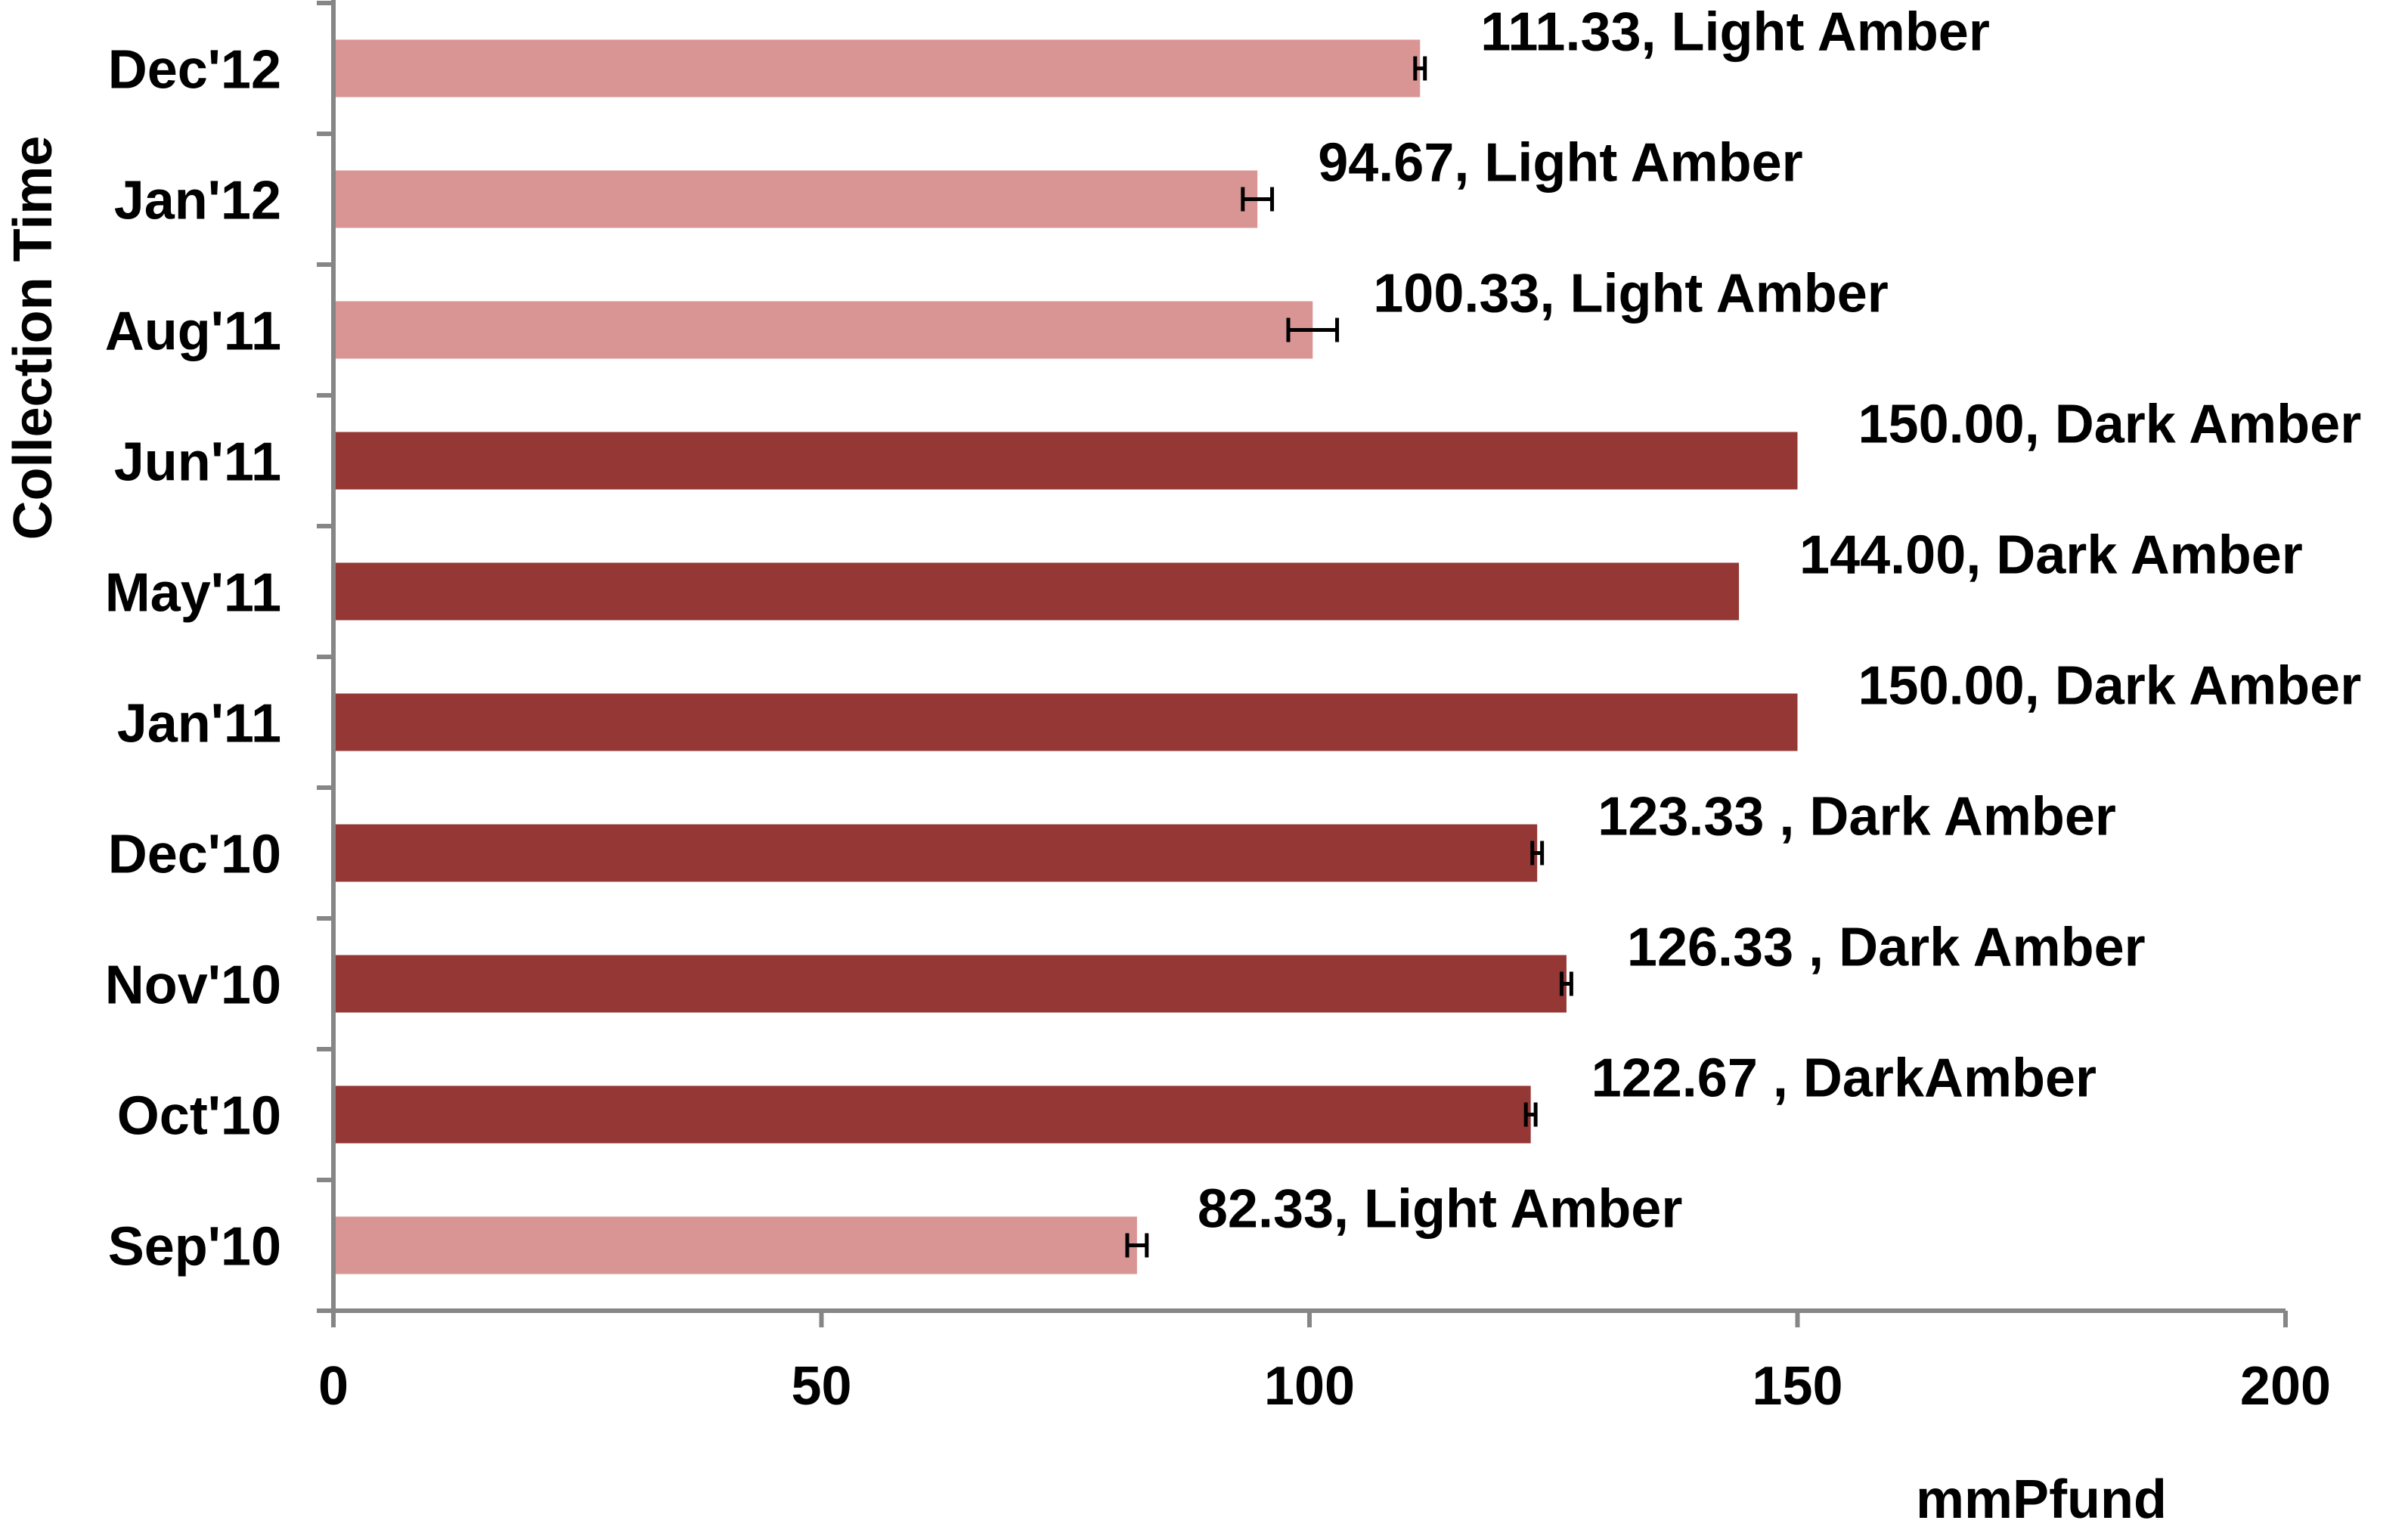 This screenshot has height=1539, width=2408. What do you see at coordinates (1440, 1209) in the screenshot?
I see `data-label: 82.33, Light Amber` at bounding box center [1440, 1209].